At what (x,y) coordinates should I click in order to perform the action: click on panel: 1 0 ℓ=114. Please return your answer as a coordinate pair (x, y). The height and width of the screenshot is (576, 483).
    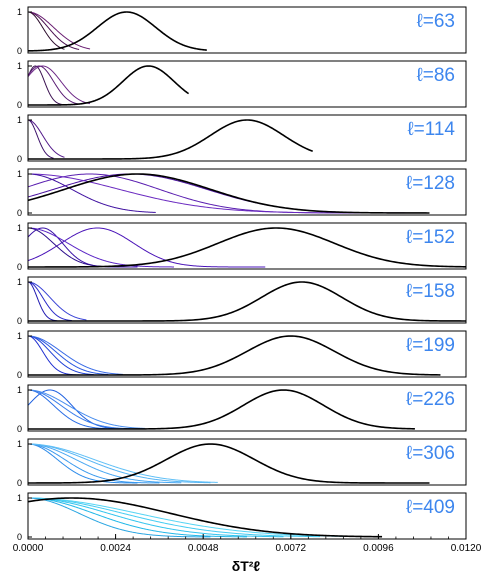
    Looking at the image, I should click on (242, 139).